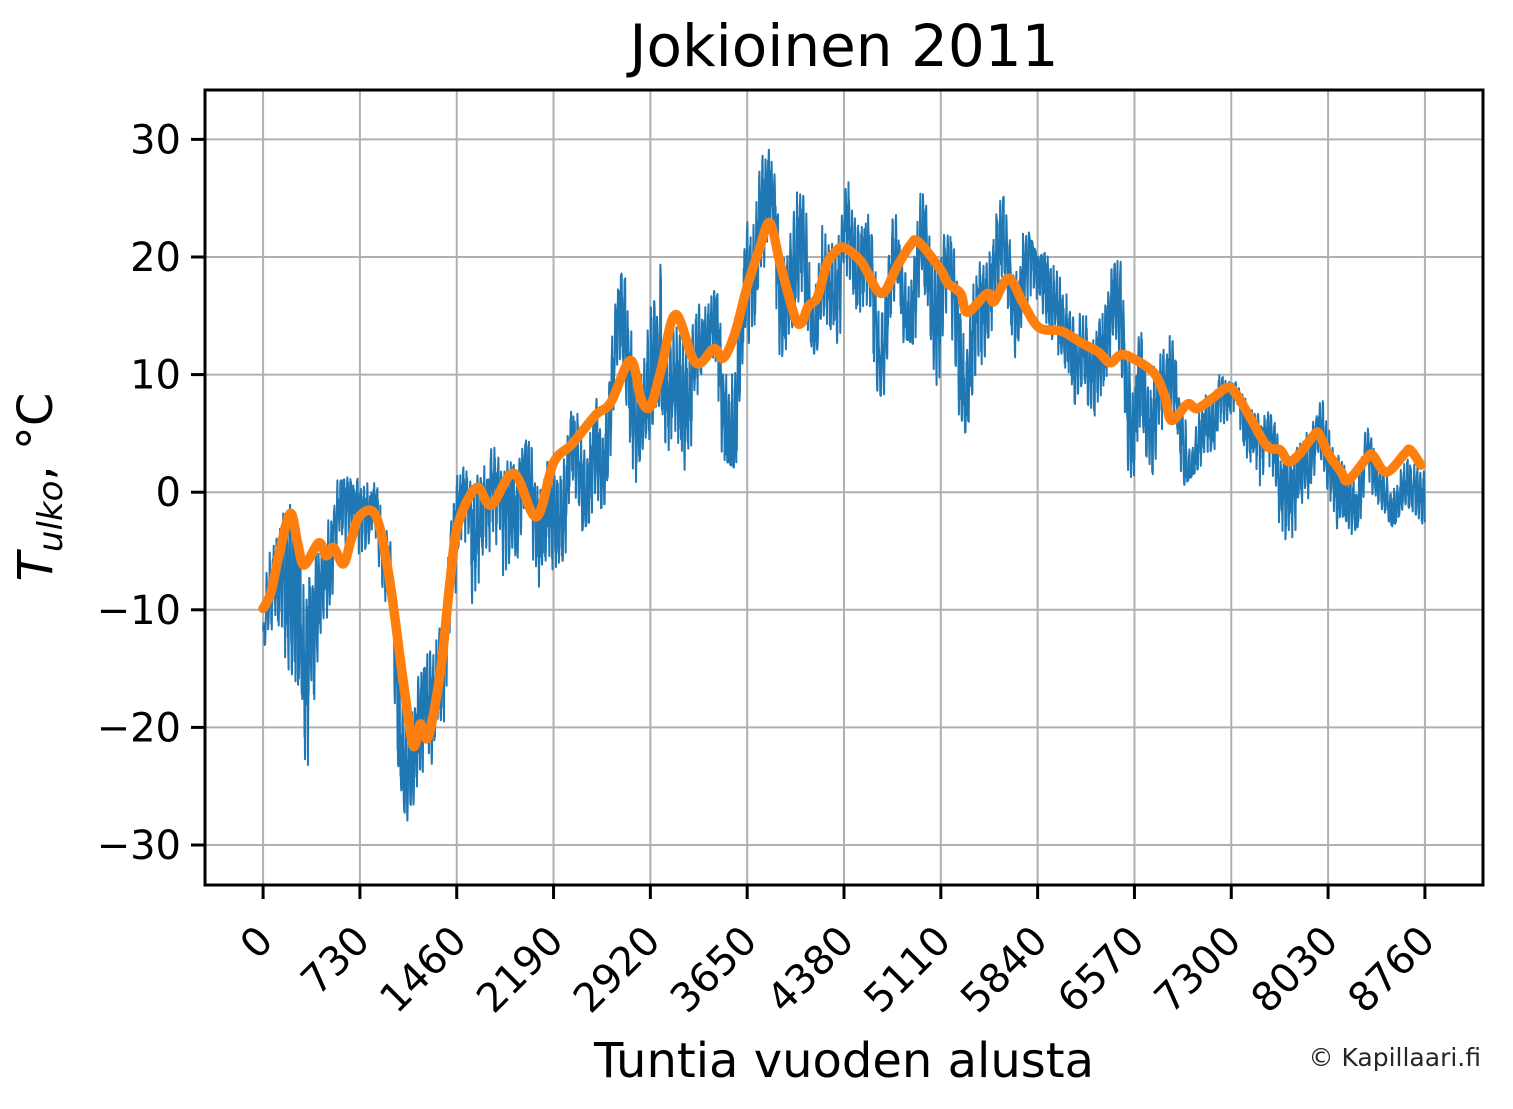 The image size is (1513, 1109). I want to click on x-tick-label: 1460, so click(423, 970).